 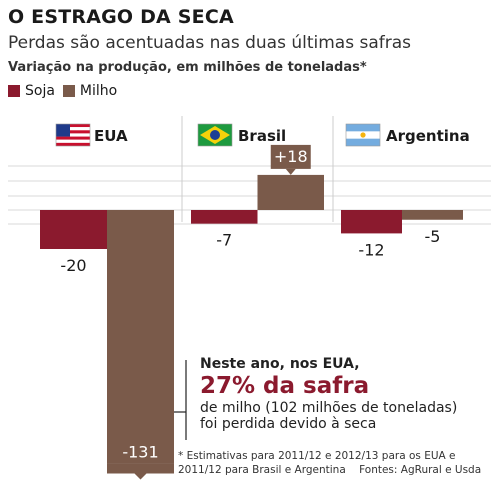 I want to click on brazil-flag-icon, so click(x=215, y=135).